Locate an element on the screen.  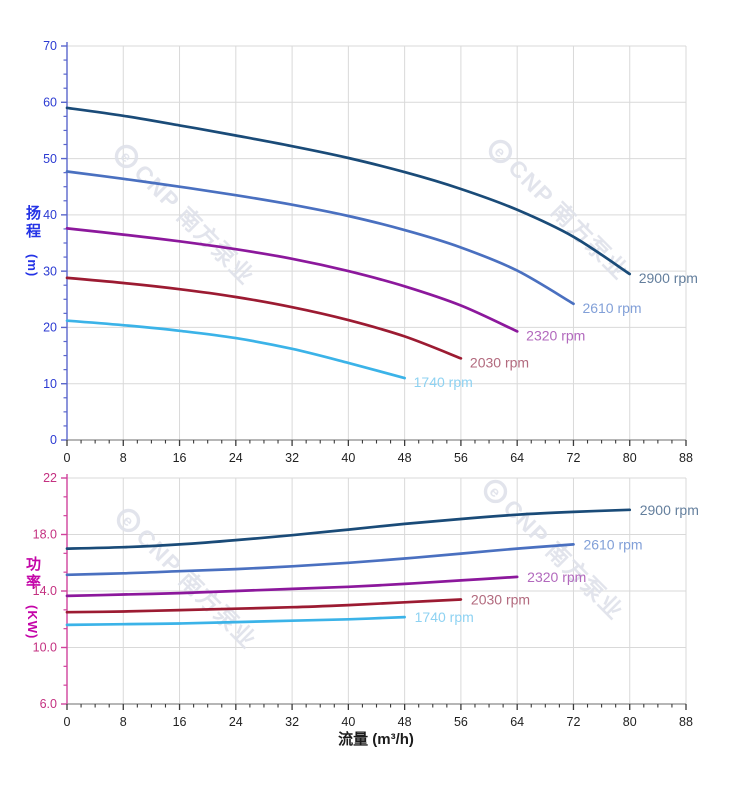
y-tick-label: 0 is located at coordinates (53, 440).